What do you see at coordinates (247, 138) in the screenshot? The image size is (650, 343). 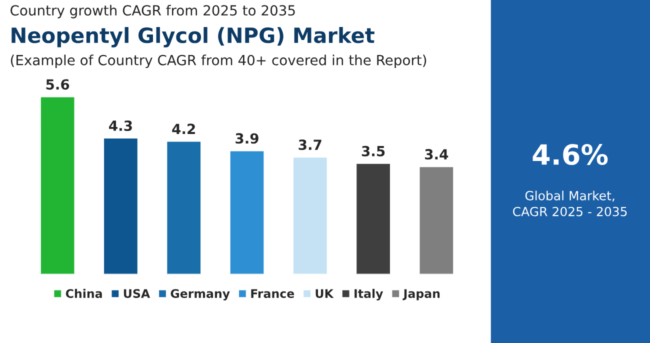 I see `data-label: 3.9` at bounding box center [247, 138].